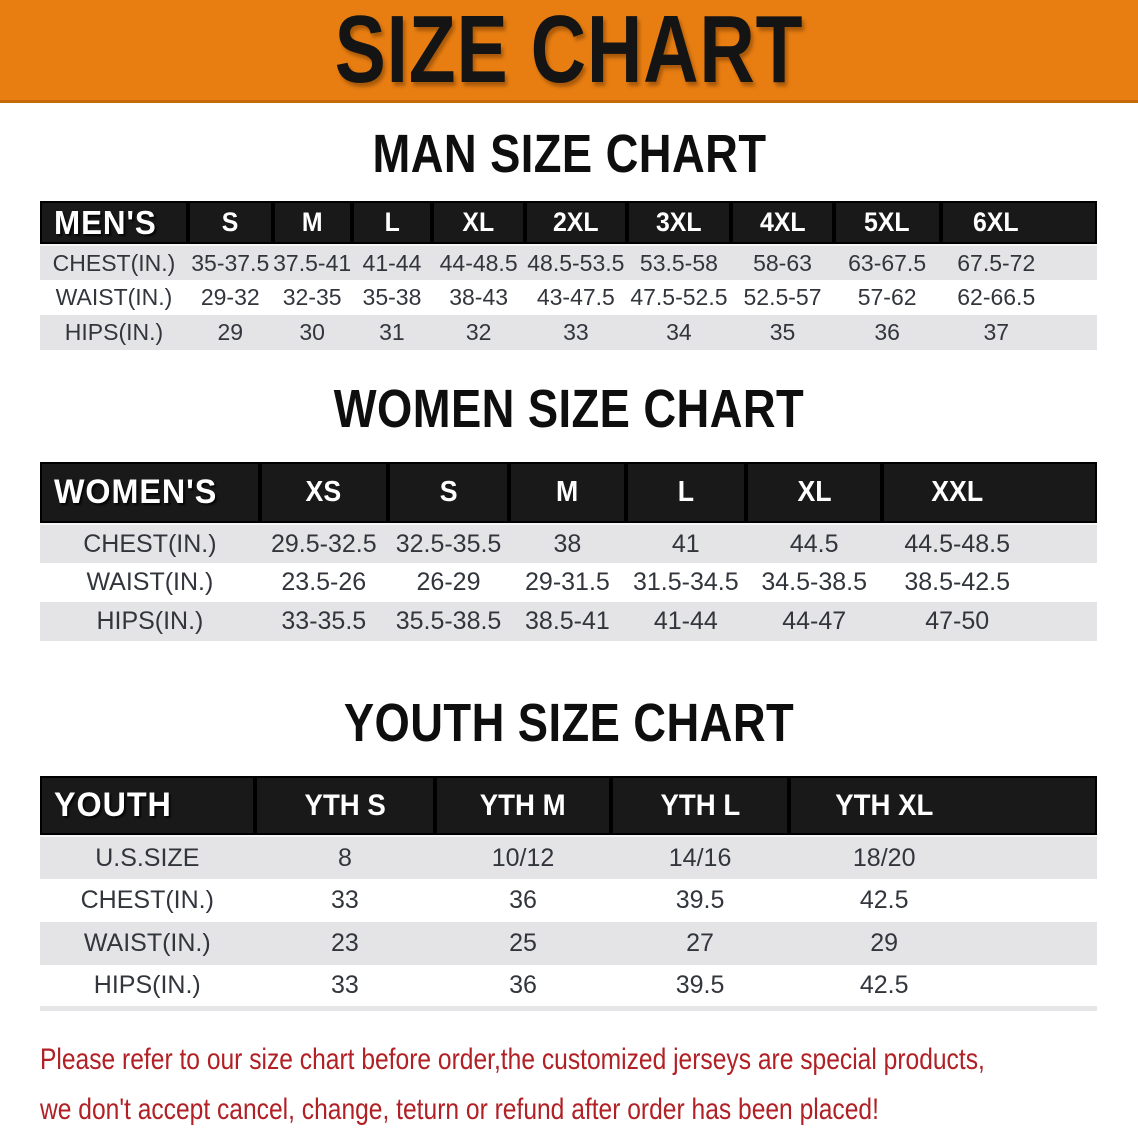 The image size is (1138, 1132). What do you see at coordinates (105, 222) in the screenshot?
I see `men-label: MEN'S` at bounding box center [105, 222].